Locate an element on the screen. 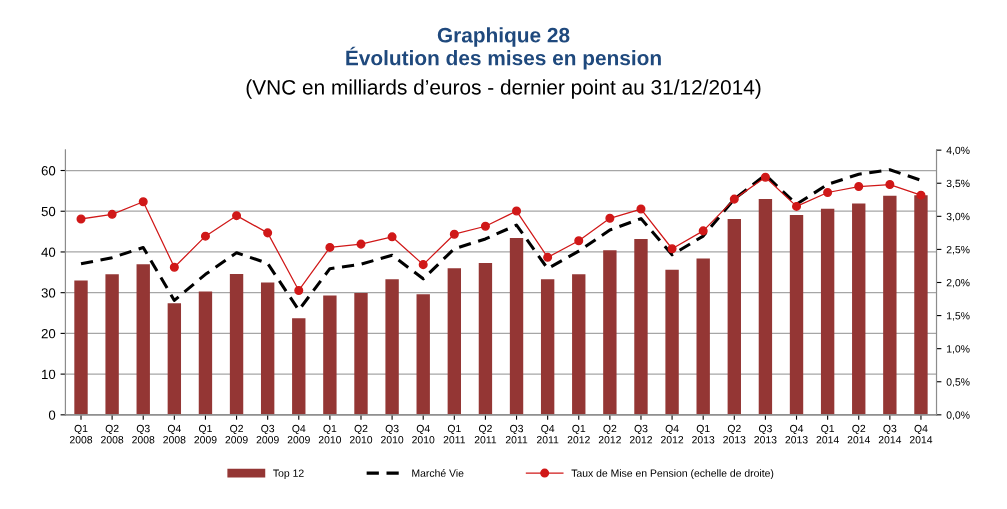  x-tick-label: Q3 2011 is located at coordinates (516, 434).